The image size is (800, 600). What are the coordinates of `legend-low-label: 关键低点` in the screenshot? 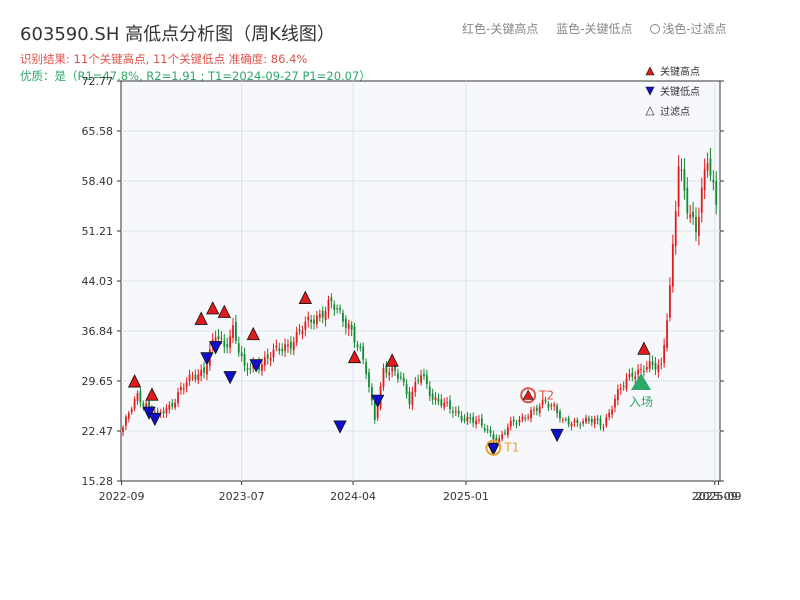 It's located at (680, 91).